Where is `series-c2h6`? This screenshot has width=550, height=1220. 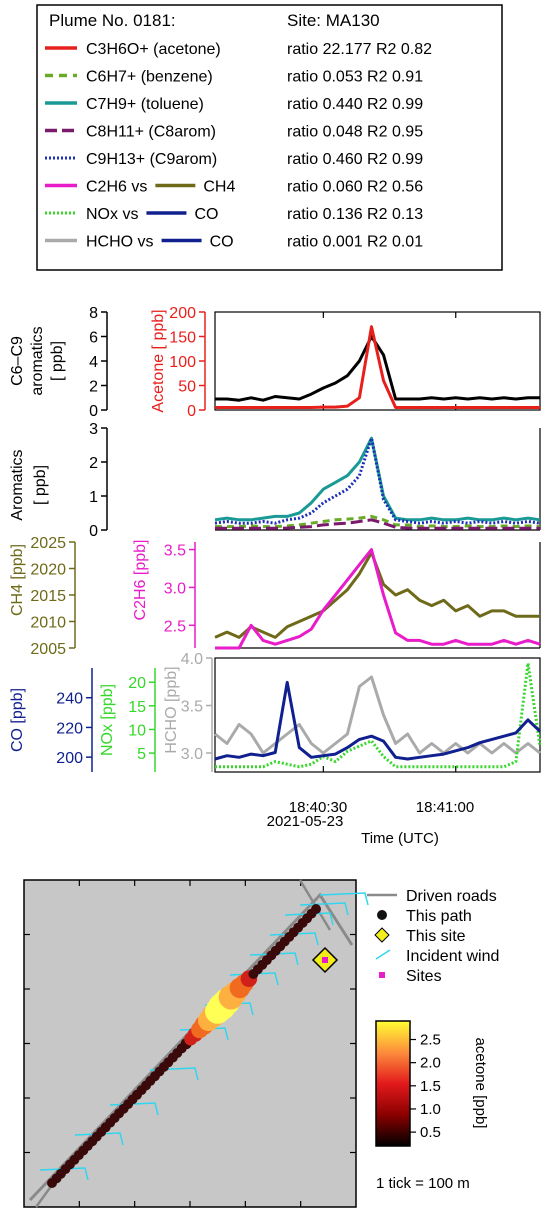
series-c2h6 is located at coordinates (378, 599).